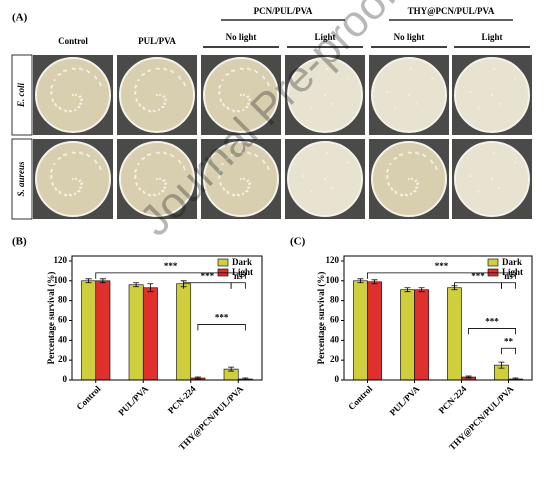 The width and height of the screenshot is (554, 479). What do you see at coordinates (508, 276) in the screenshot?
I see `significance-label: ns` at bounding box center [508, 276].